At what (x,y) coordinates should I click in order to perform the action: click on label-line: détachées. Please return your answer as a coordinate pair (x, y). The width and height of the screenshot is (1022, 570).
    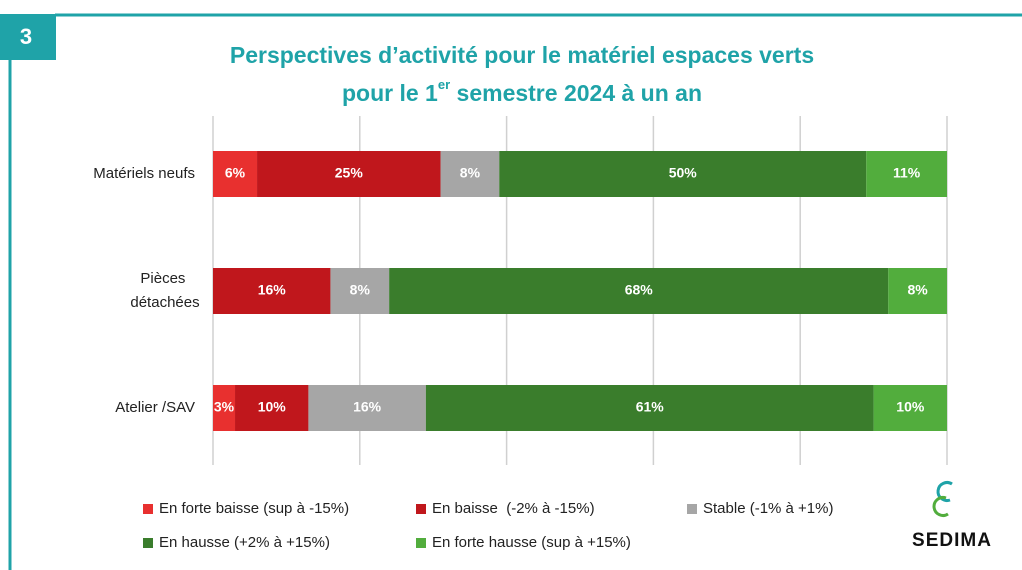
    Looking at the image, I should click on (164, 302).